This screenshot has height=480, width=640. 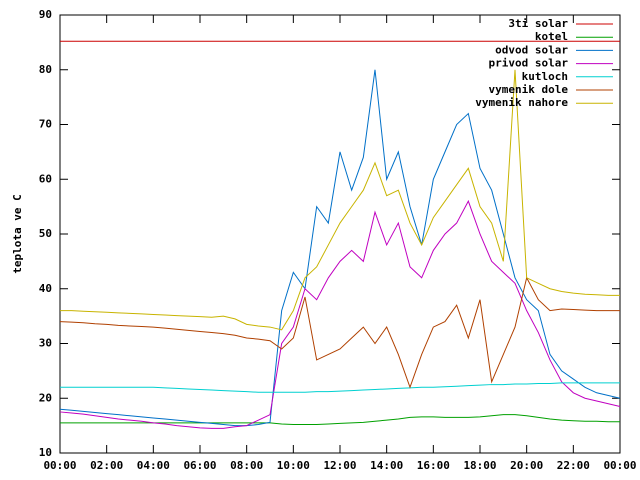 I want to click on y-tick-label: 10, so click(x=45, y=452).